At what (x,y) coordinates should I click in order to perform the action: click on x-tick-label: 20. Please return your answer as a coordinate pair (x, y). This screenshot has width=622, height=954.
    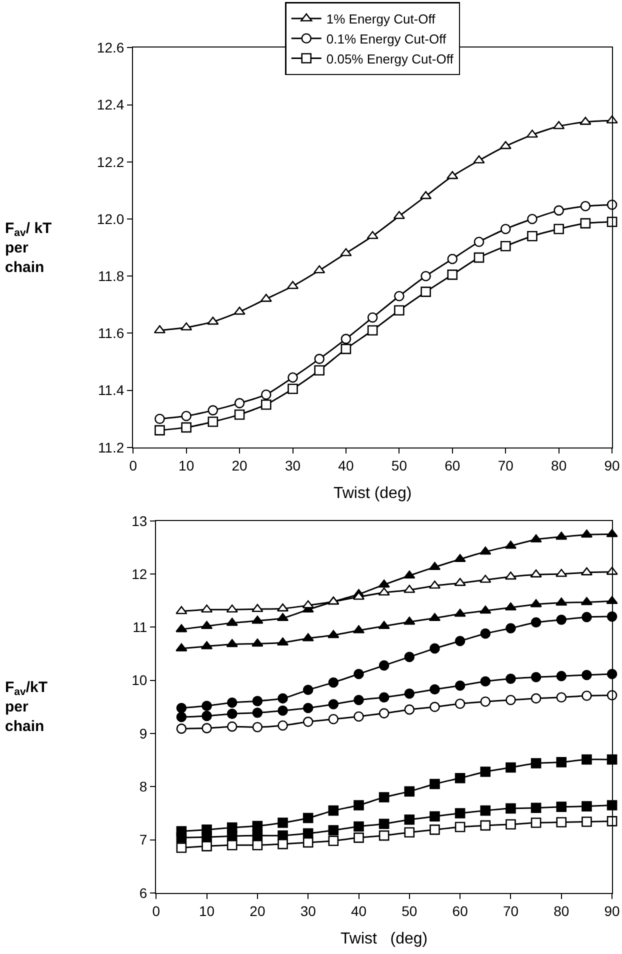
    Looking at the image, I should click on (240, 465).